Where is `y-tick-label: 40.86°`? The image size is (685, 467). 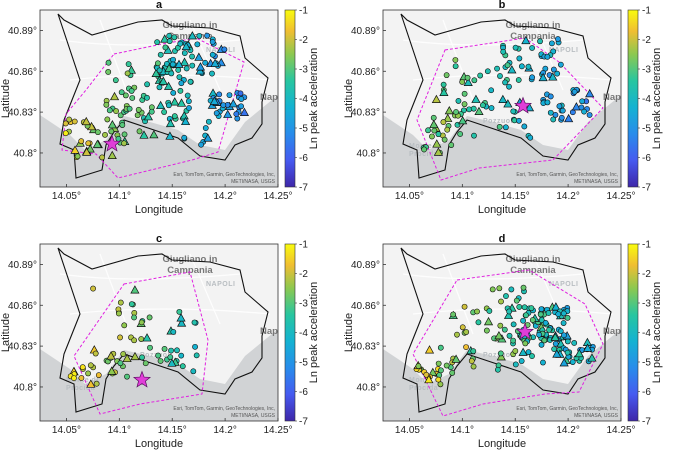 y-tick-label: 40.86° is located at coordinates (22, 72).